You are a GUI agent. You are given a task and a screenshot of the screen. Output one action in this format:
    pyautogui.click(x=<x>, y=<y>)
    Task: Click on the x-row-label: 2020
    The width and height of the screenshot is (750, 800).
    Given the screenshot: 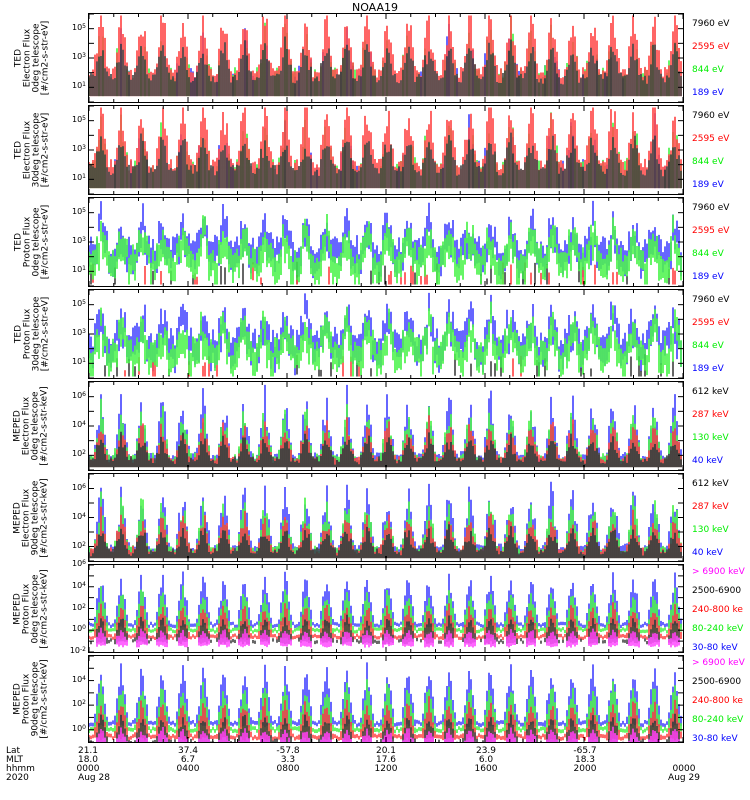 What is the action you would take?
    pyautogui.click(x=17, y=778)
    